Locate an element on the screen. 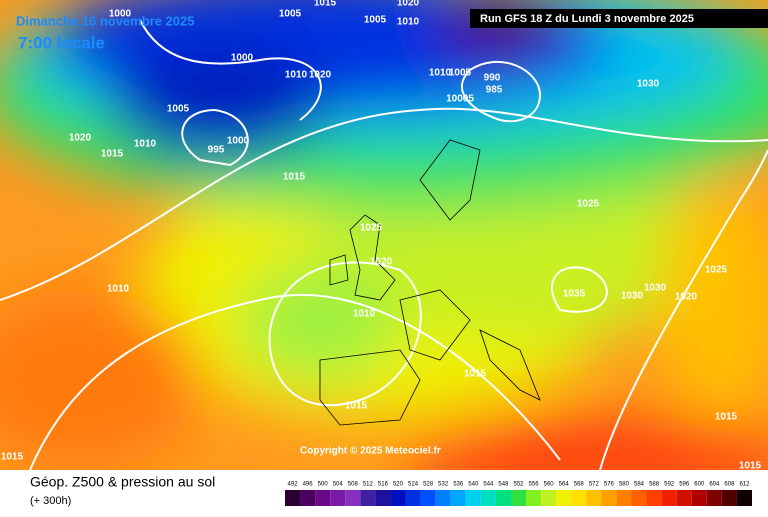 The height and width of the screenshot is (517, 768). legend-level: 544 is located at coordinates (488, 485).